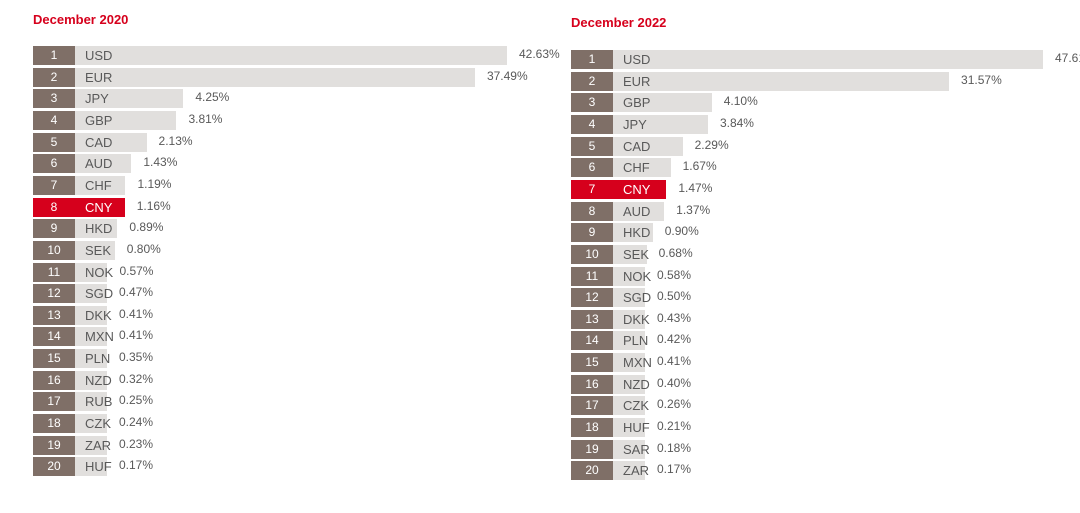 The image size is (1080, 513). What do you see at coordinates (54, 229) in the screenshot?
I see `rank-label: 9` at bounding box center [54, 229].